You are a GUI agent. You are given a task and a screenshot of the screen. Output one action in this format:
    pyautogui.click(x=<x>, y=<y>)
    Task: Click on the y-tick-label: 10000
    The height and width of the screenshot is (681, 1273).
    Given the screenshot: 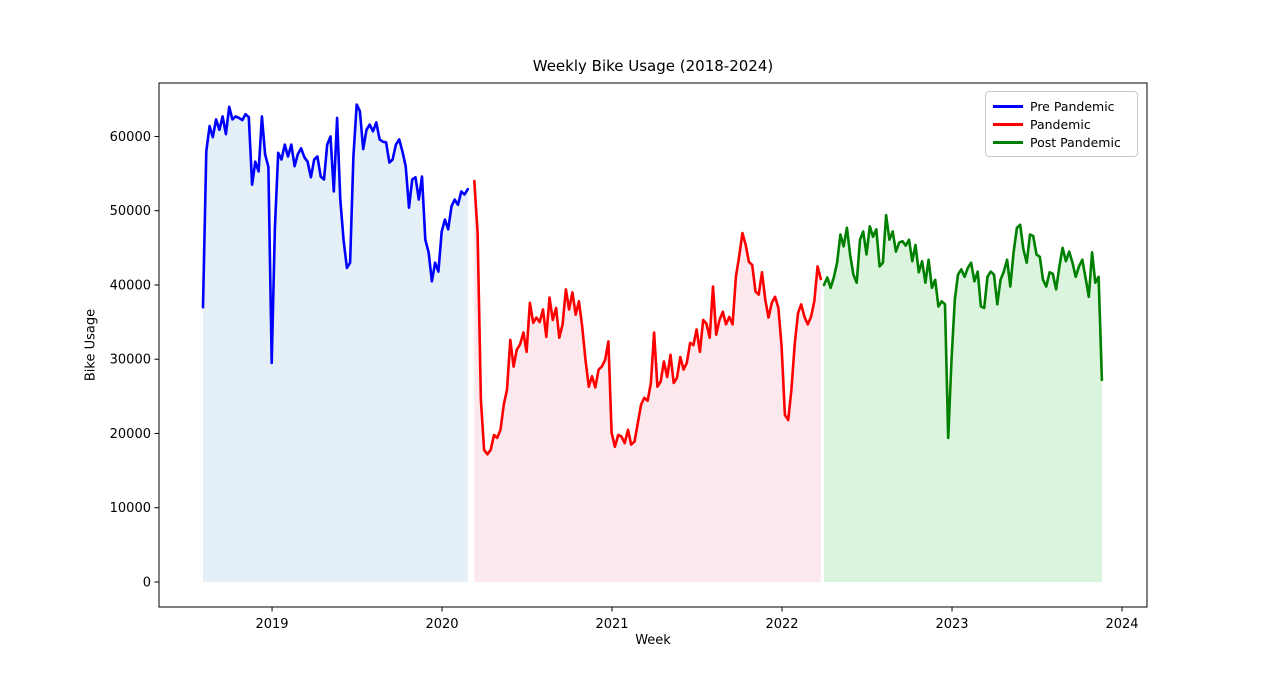 What is the action you would take?
    pyautogui.click(x=130, y=508)
    